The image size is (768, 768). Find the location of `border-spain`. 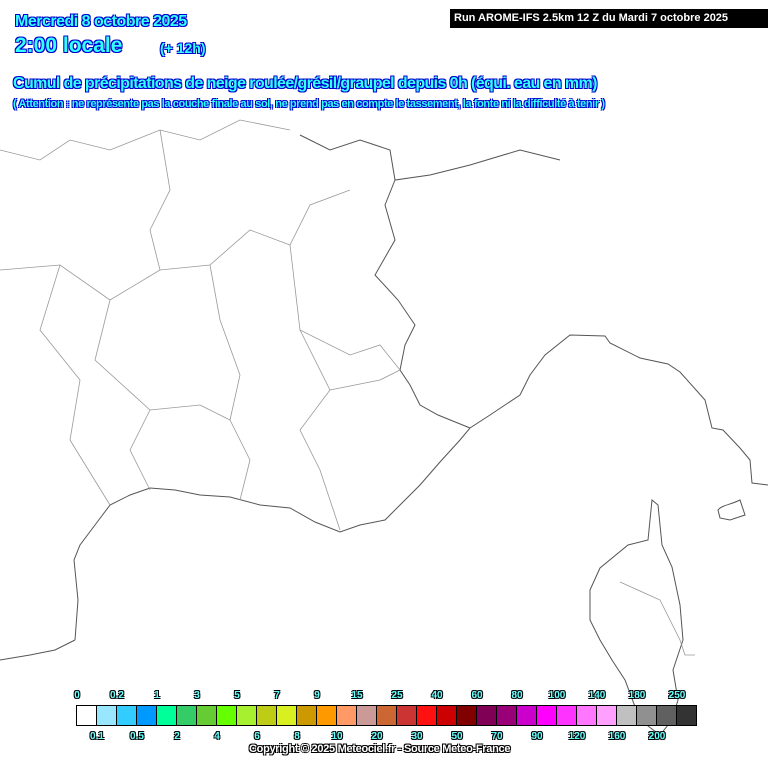

border-spain is located at coordinates (38, 650).